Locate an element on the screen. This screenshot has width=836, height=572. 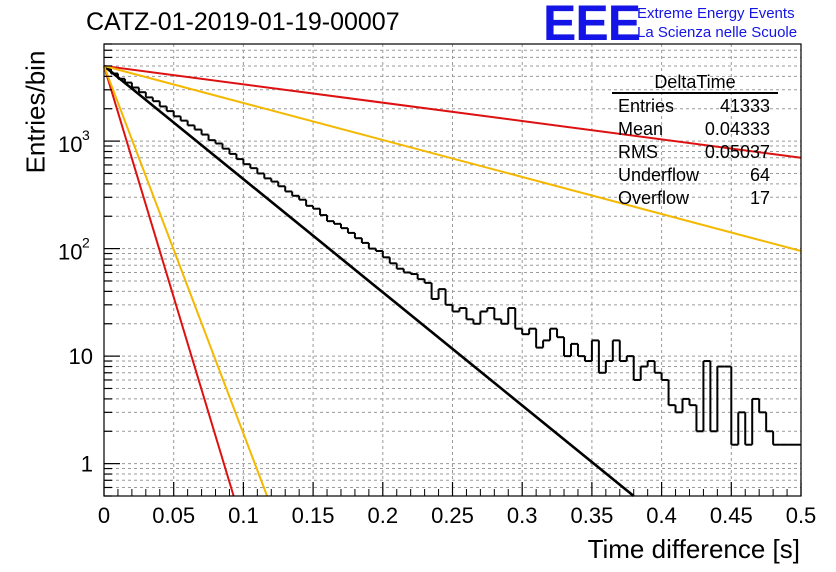
stats-label: Entries is located at coordinates (646, 106).